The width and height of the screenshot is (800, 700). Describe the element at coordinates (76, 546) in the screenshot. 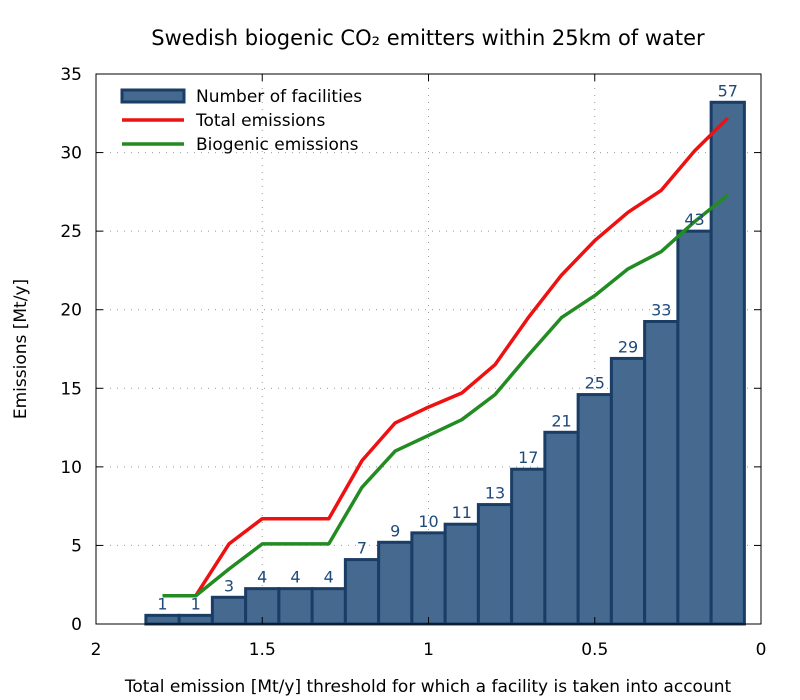

I see `y-tick-label: 5` at that location.